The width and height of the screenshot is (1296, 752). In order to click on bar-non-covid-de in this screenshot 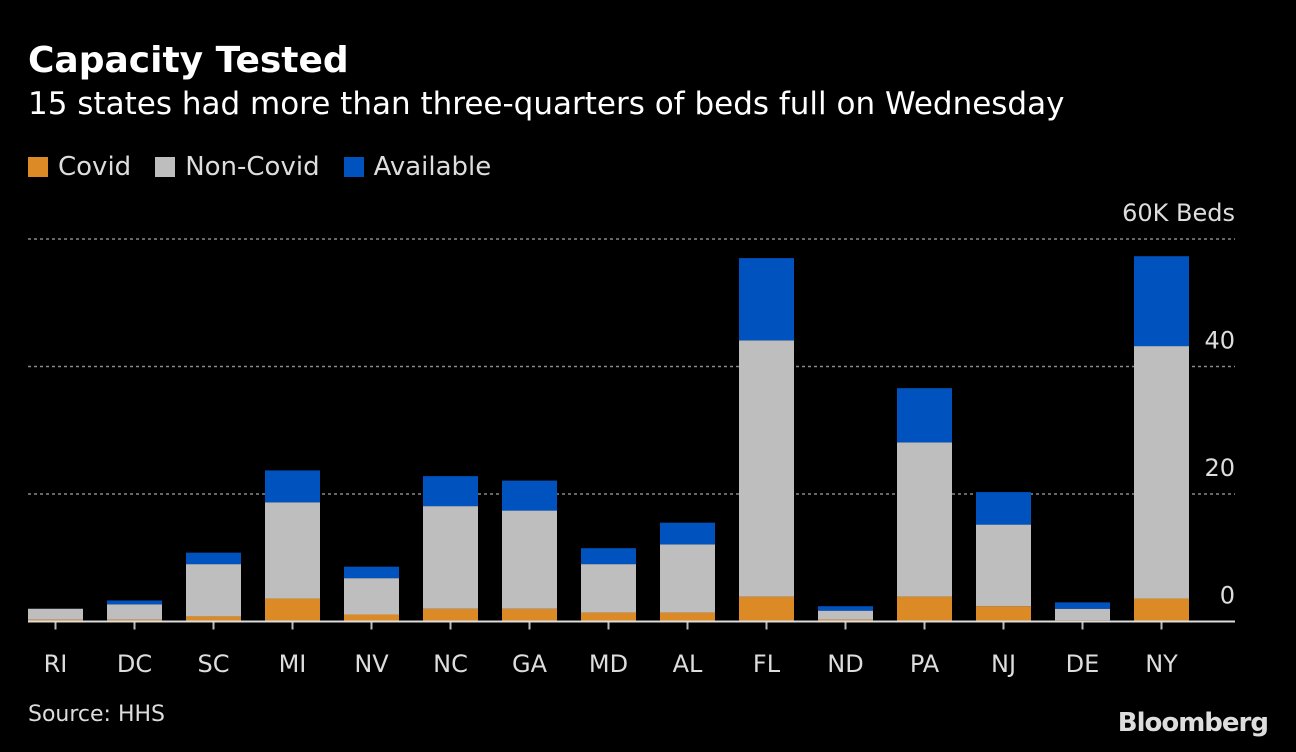, I will do `click(1082, 614)`.